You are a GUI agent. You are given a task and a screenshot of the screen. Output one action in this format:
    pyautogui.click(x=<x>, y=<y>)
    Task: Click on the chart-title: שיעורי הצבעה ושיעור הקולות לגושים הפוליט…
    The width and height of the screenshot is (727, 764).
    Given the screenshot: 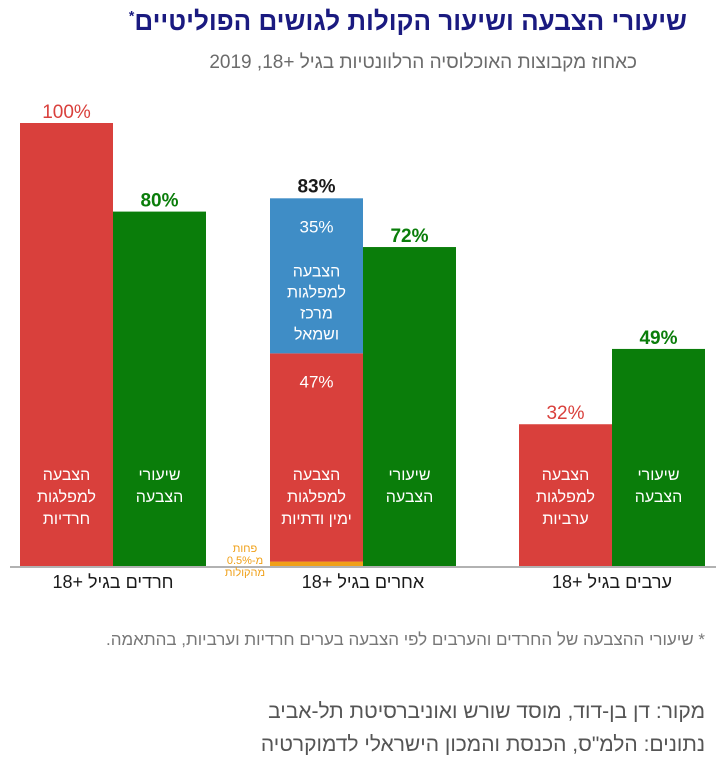 What is the action you would take?
    pyautogui.click(x=407, y=21)
    